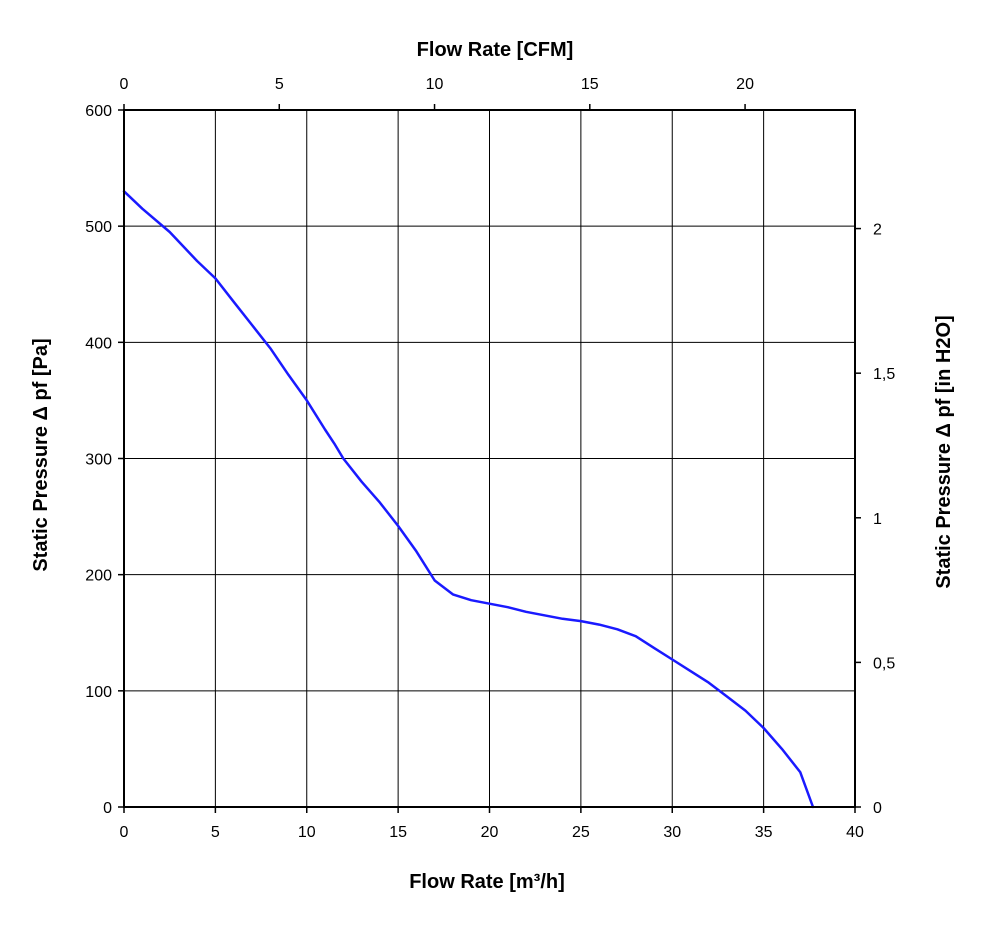 Image resolution: width=1000 pixels, height=950 pixels. What do you see at coordinates (98, 227) in the screenshot?
I see `y-left-tick-label: 500` at bounding box center [98, 227].